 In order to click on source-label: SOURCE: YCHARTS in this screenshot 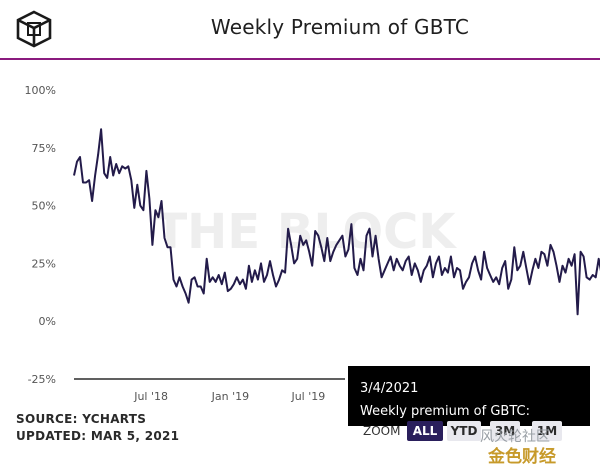, I will do `click(81, 419)`.